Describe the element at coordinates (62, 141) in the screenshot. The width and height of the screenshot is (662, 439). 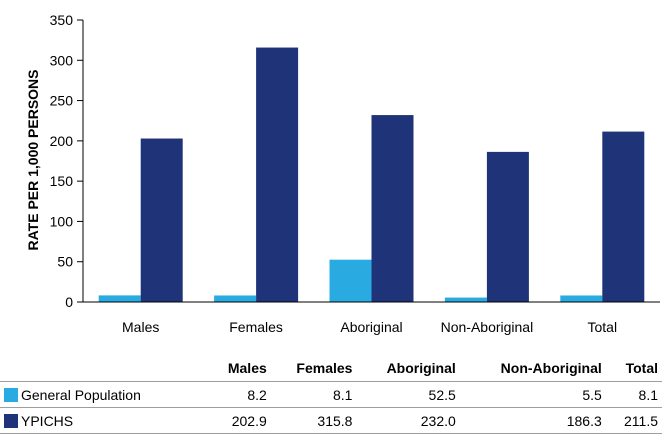
I see `y-tick-label: 200` at that location.